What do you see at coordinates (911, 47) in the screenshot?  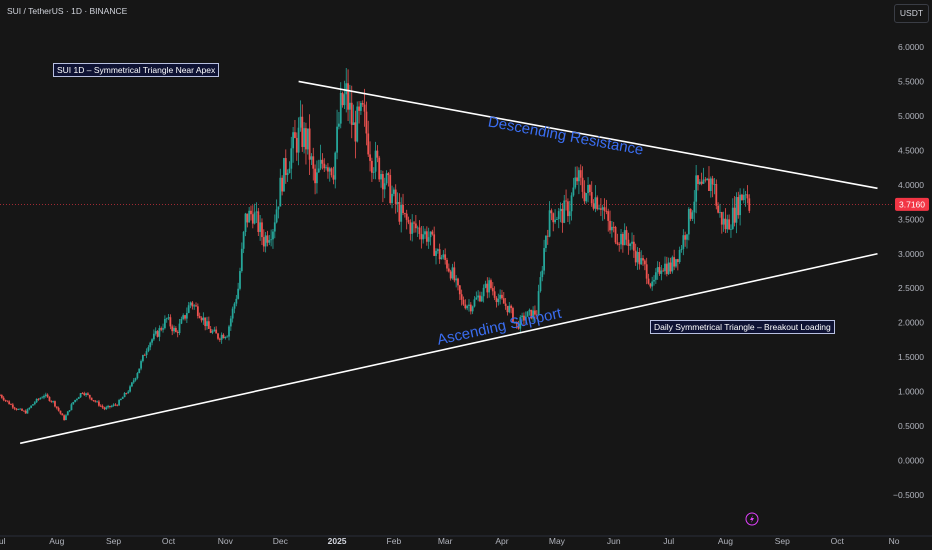 I see `price-tick-label: 6.0000` at bounding box center [911, 47].